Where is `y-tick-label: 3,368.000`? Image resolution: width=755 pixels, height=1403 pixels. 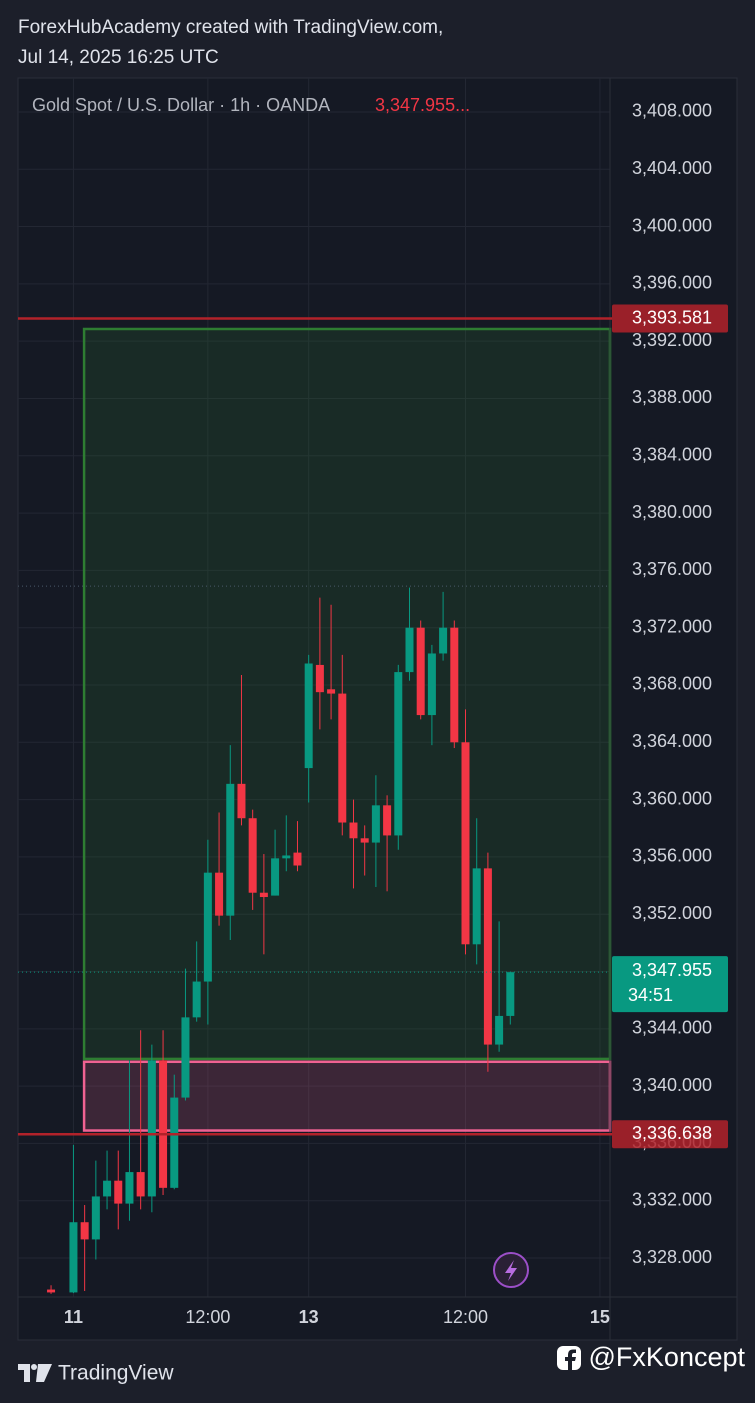
y-tick-label: 3,368.000 is located at coordinates (672, 684).